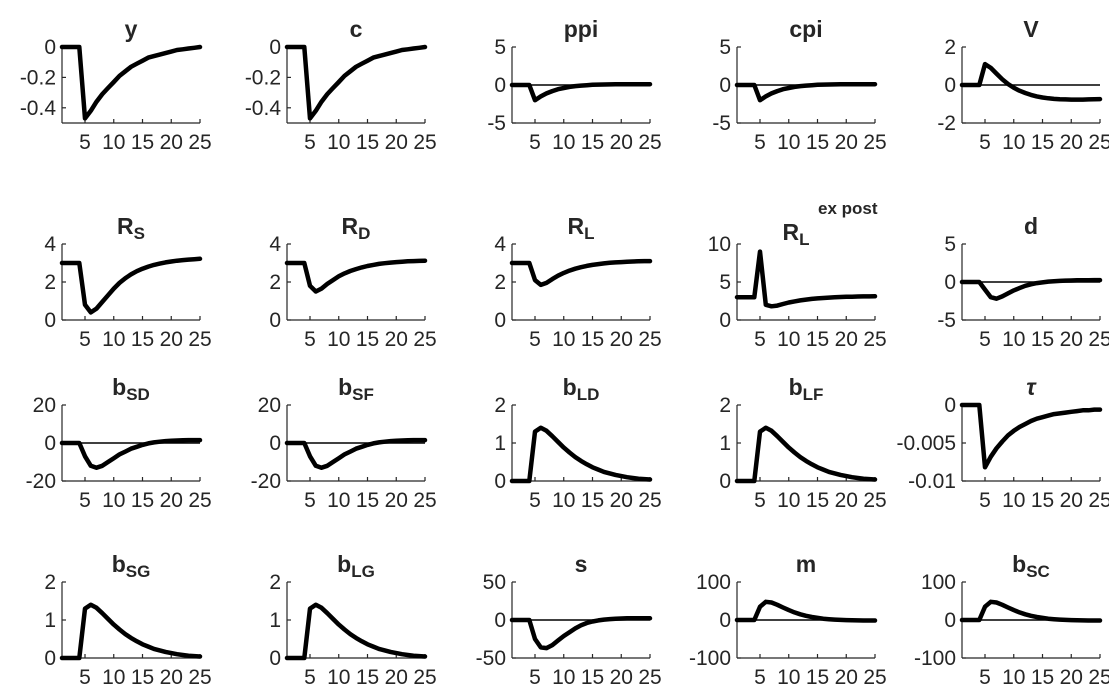  Describe the element at coordinates (341, 85) in the screenshot. I see `panel-2: 0 -0.2 -0.4 5 10 15 20 25 c` at that location.